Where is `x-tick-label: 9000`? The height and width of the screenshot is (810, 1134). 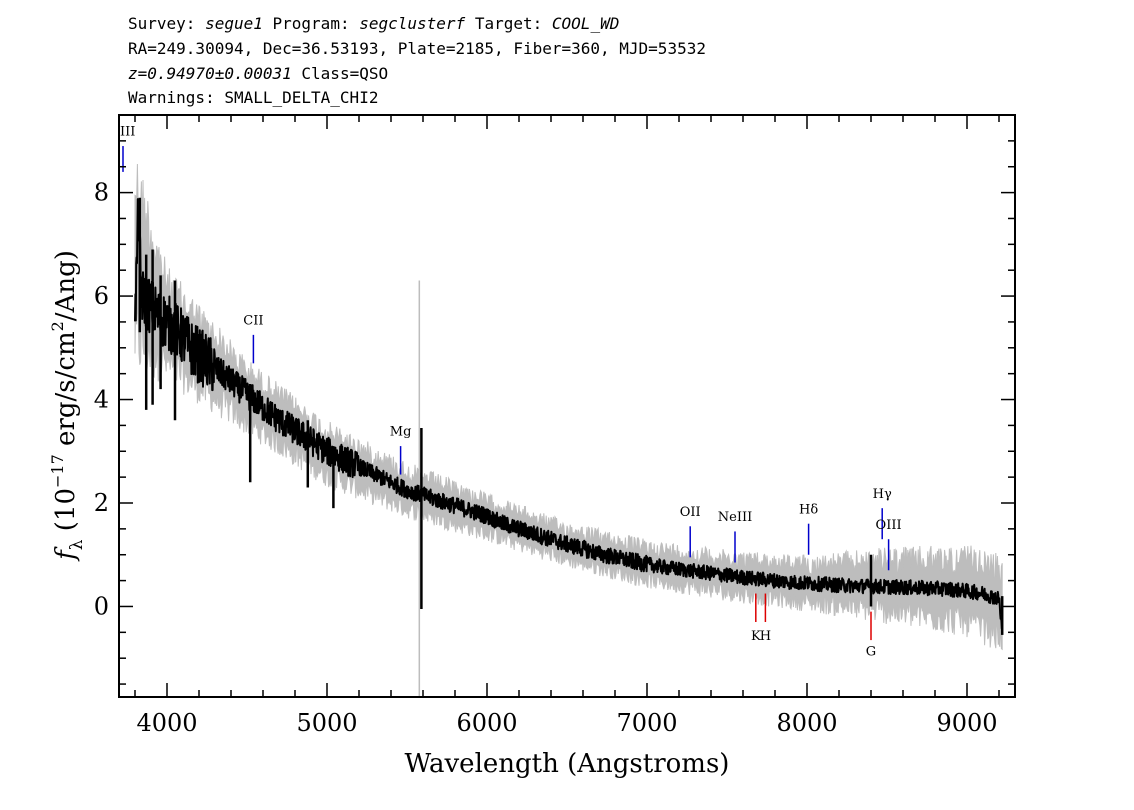 x-tick-label: 9000 is located at coordinates (966, 723).